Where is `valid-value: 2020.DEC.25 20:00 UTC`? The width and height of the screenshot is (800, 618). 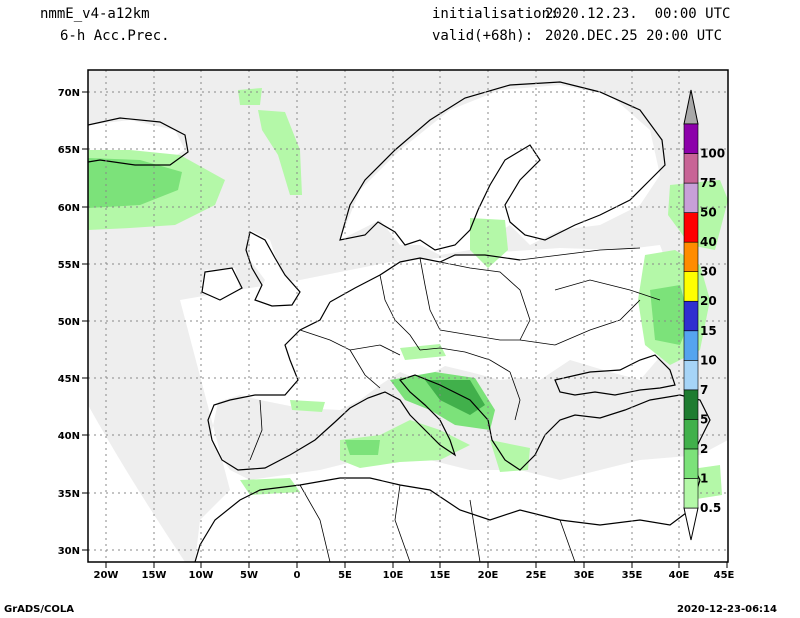
valid-value: 2020.DEC.25 20:00 UTC is located at coordinates (634, 36).